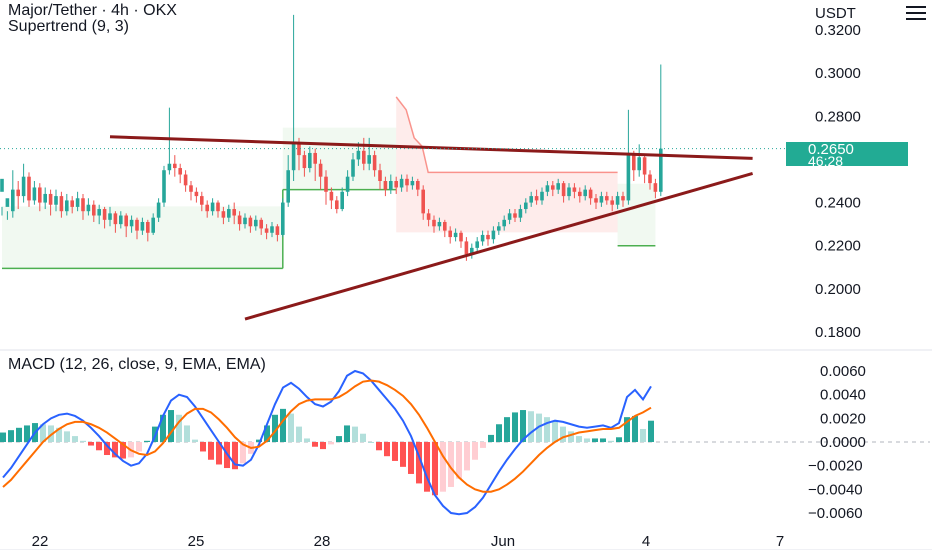  I want to click on supertrend-down-fill, so click(507, 164).